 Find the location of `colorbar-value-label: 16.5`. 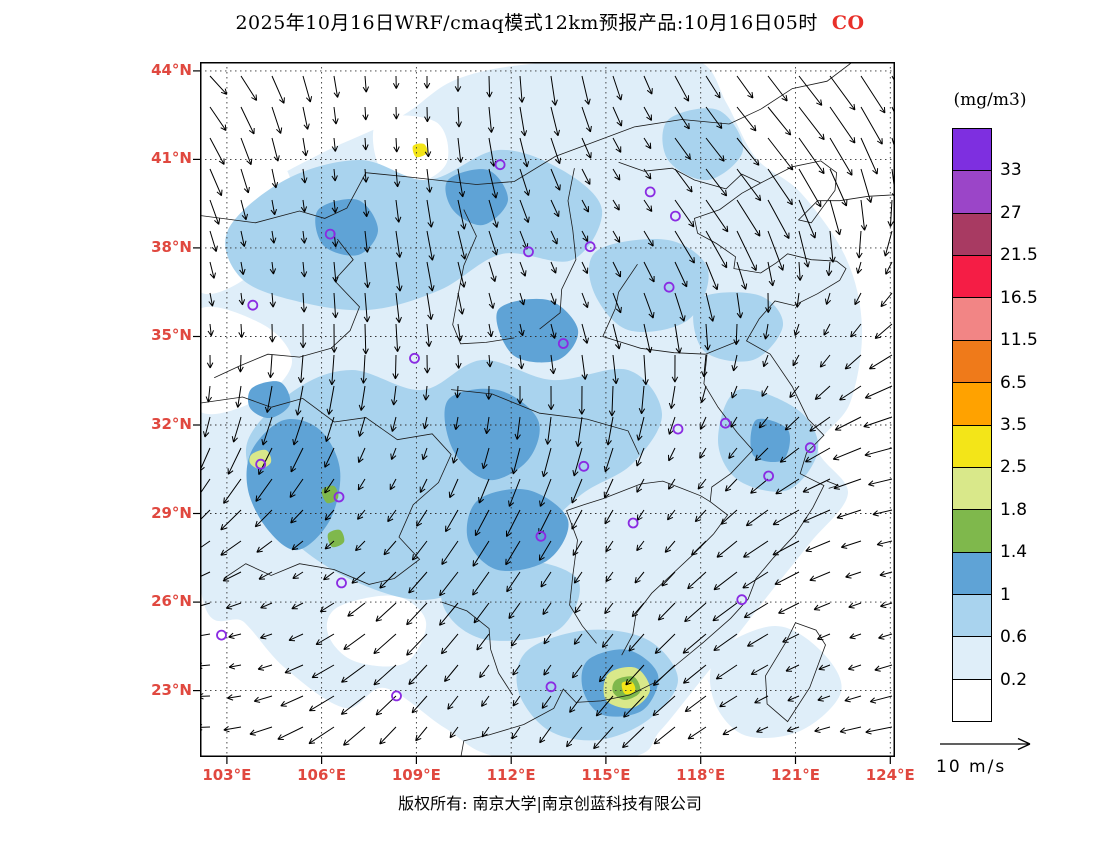

colorbar-value-label: 16.5 is located at coordinates (1019, 297).